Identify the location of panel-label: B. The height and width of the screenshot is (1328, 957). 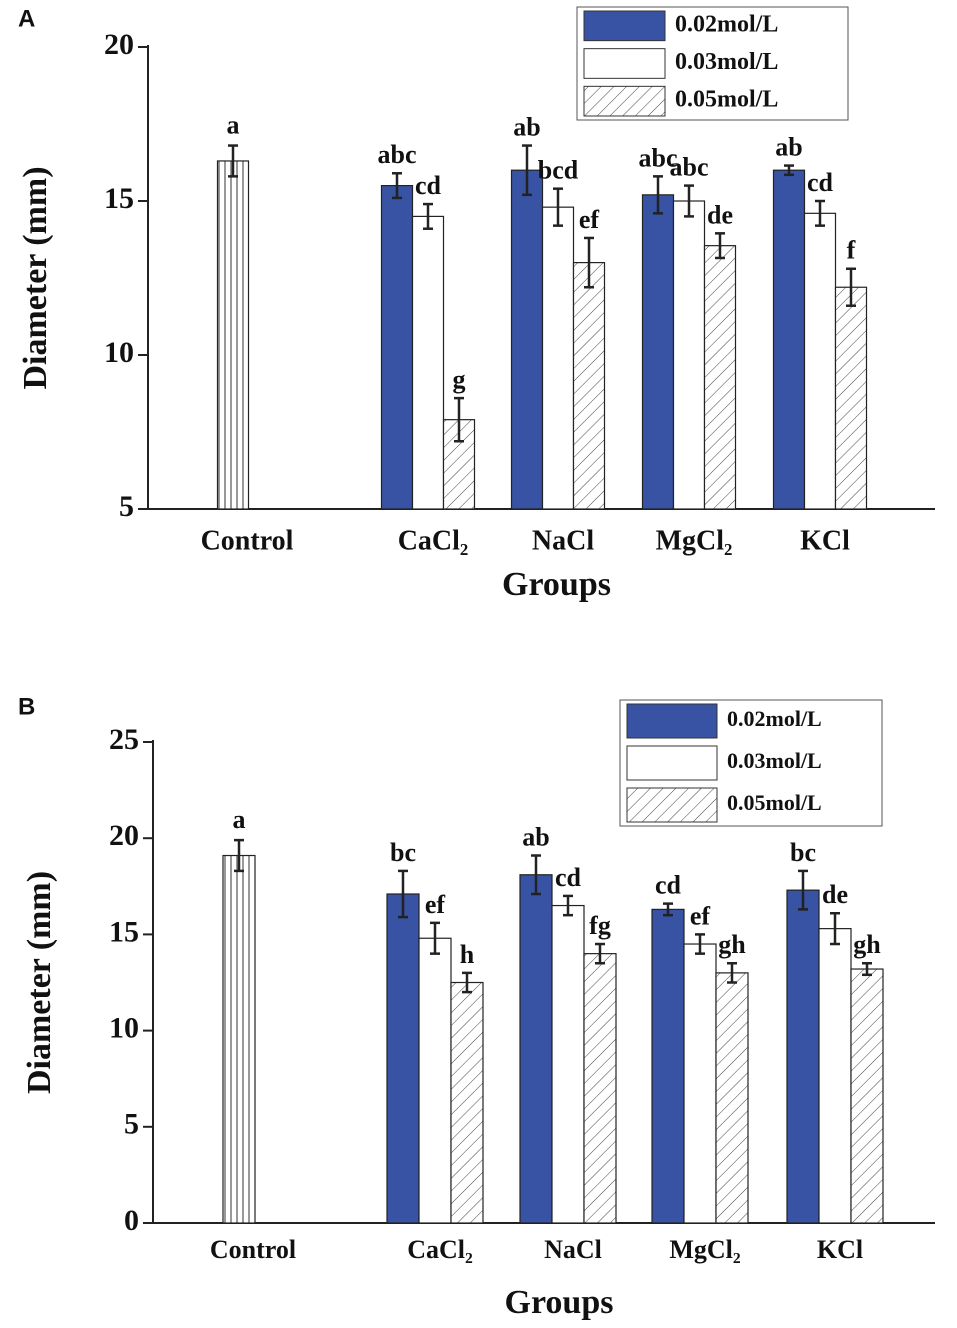
(26, 706).